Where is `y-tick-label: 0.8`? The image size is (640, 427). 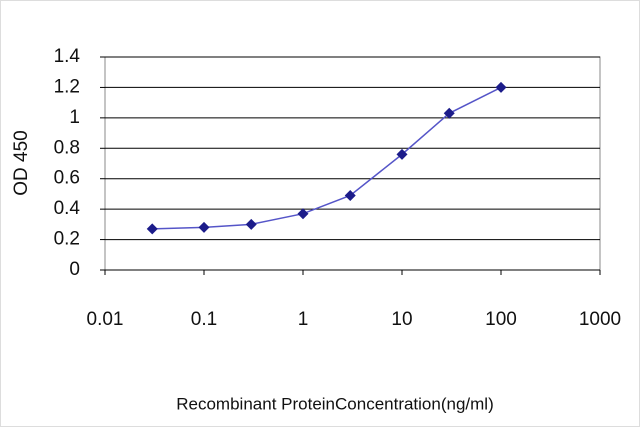
y-tick-label: 0.8 is located at coordinates (67, 147).